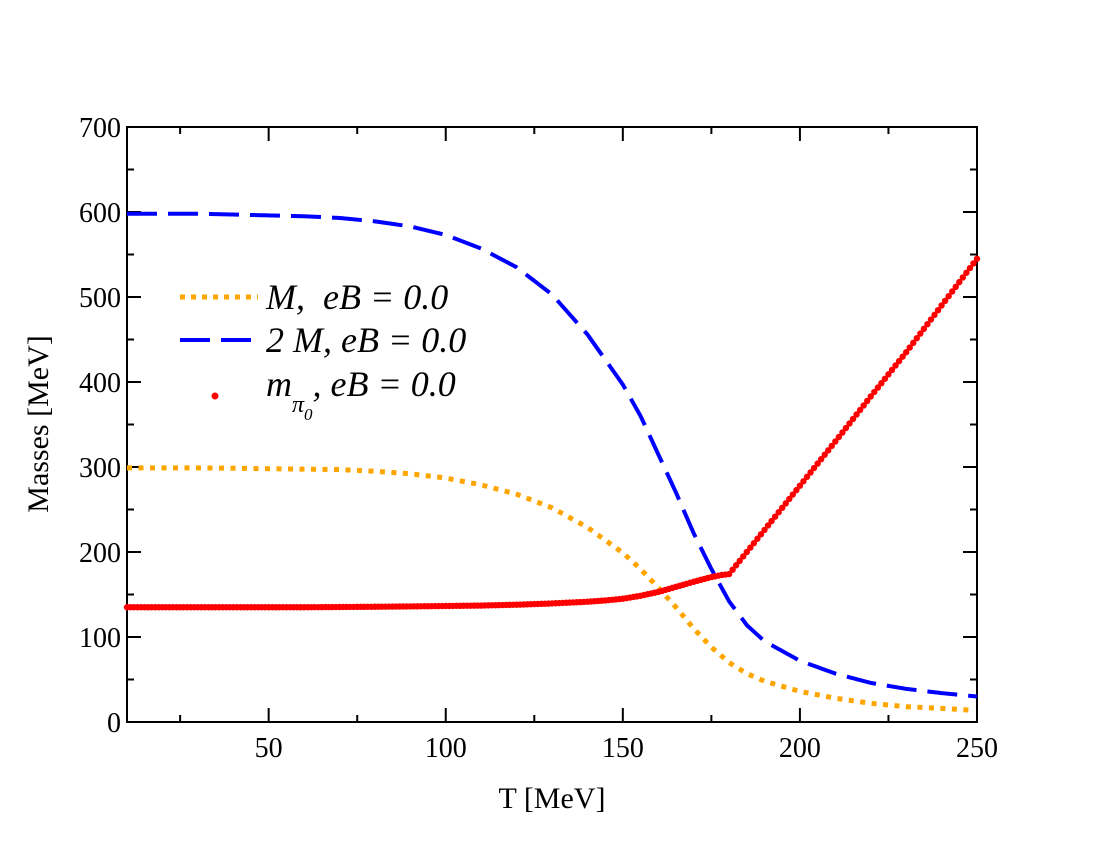 The width and height of the screenshot is (1100, 850). What do you see at coordinates (308, 414) in the screenshot?
I see `legend-mpi-sub-0: 0` at bounding box center [308, 414].